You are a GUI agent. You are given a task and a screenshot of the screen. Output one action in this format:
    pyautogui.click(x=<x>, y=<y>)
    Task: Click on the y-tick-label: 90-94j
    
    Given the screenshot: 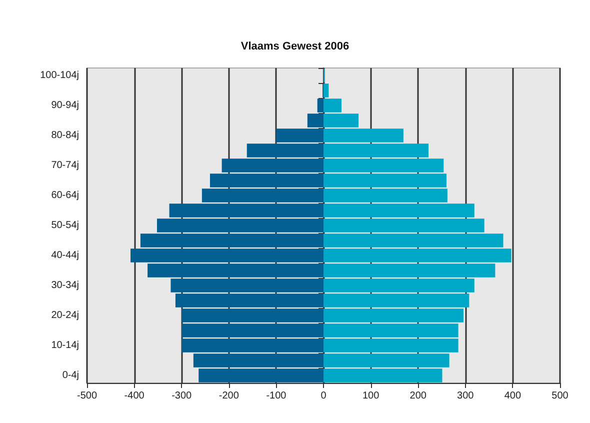 What is the action you would take?
    pyautogui.click(x=65, y=105)
    